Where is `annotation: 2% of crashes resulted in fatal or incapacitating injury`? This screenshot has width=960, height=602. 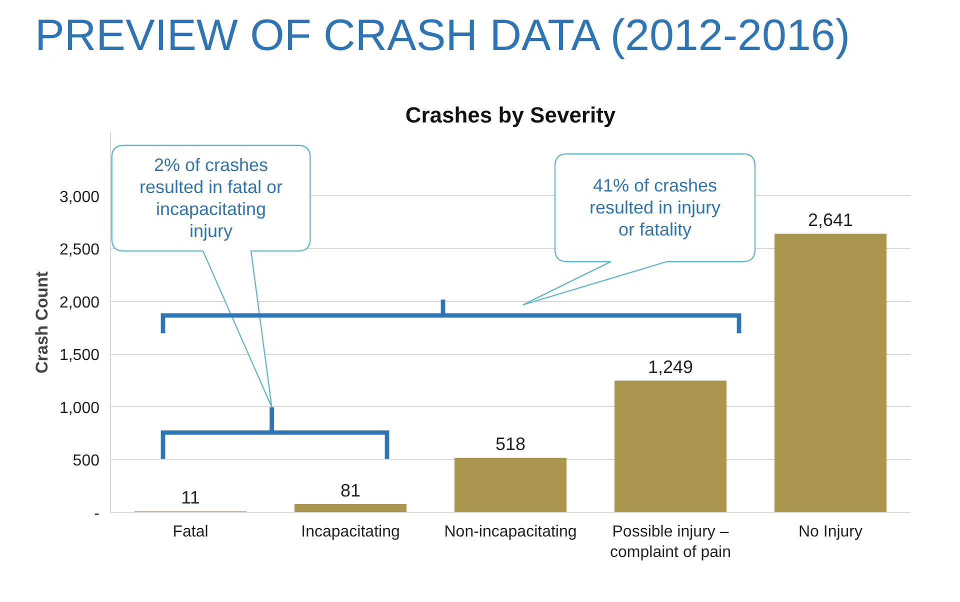 annotation: 2% of crashes resulted in fatal or incapacitating injury is located at coordinates (211, 198).